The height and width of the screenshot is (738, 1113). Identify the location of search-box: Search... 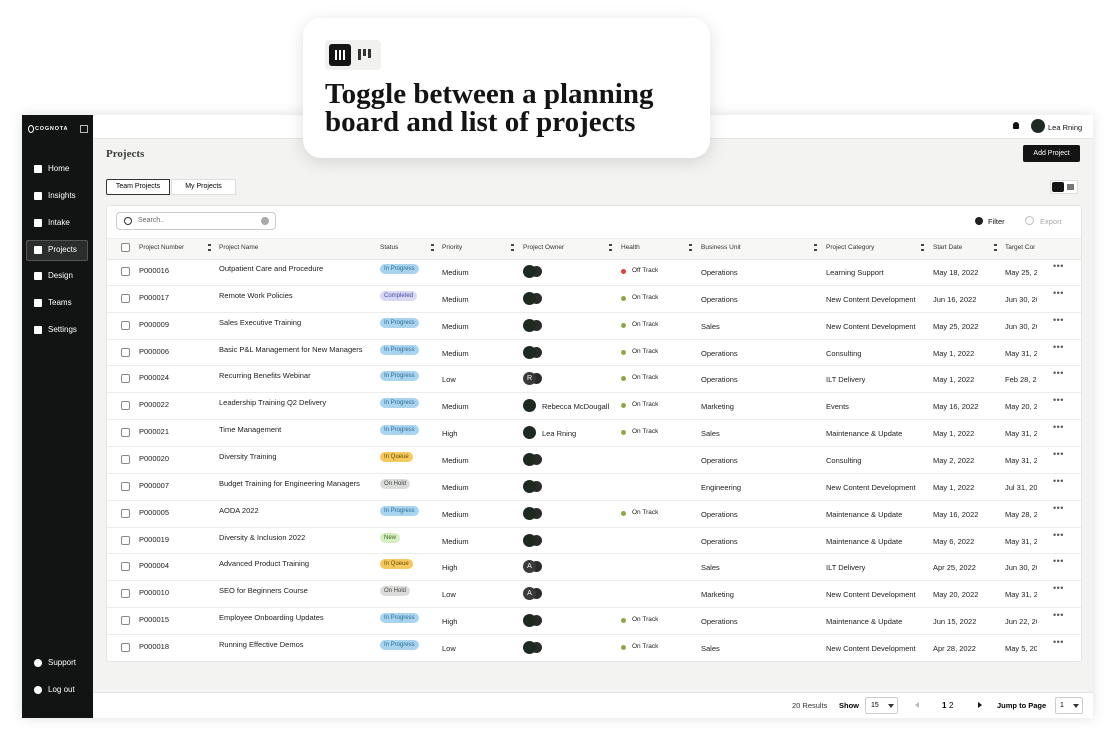
(196, 221).